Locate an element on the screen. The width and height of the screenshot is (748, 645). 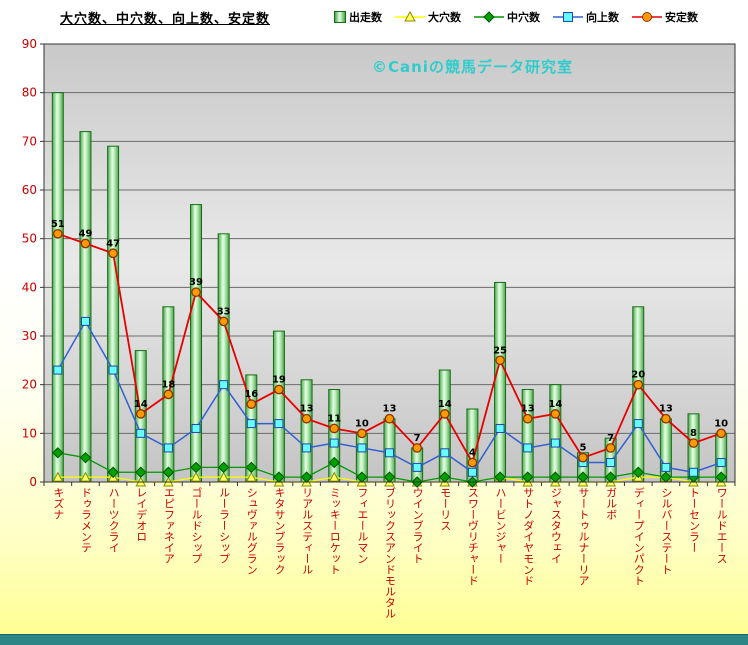
y-tick-label: 80 is located at coordinates (29, 93).